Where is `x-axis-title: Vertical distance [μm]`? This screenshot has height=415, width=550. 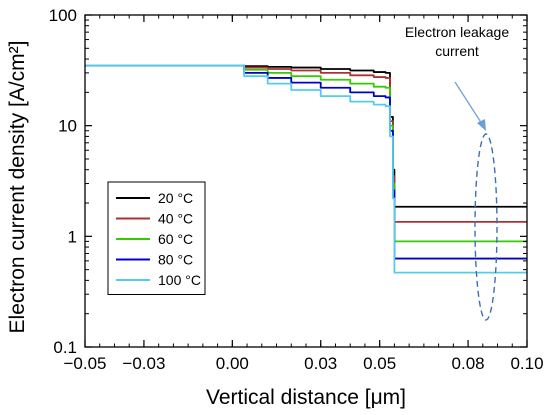
x-axis-title: Vertical distance [μm] is located at coordinates (306, 397).